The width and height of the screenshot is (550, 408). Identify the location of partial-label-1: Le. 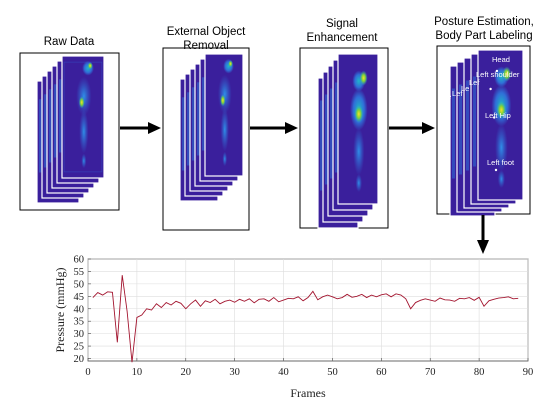
(447, 96).